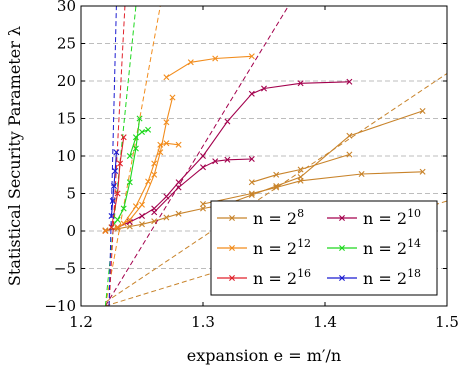 The image size is (458, 371). Describe the element at coordinates (392, 217) in the screenshot. I see `legend-label: n = 210` at that location.